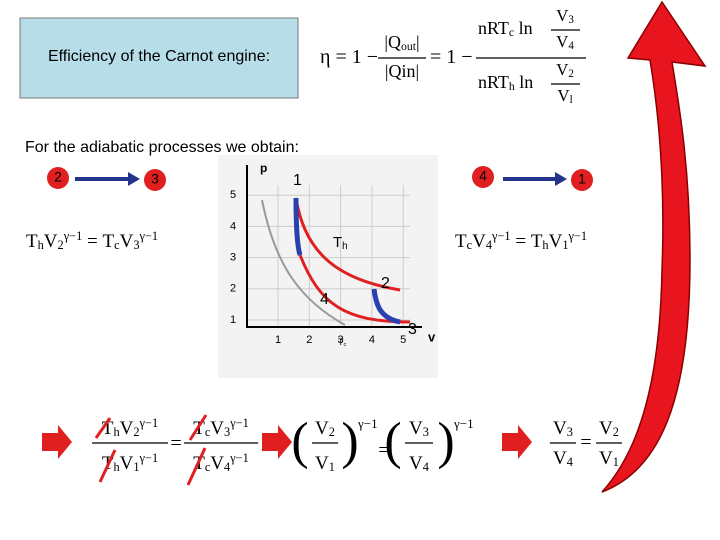  Describe the element at coordinates (196, 466) in the screenshot. I see `cancel-mark` at that location.